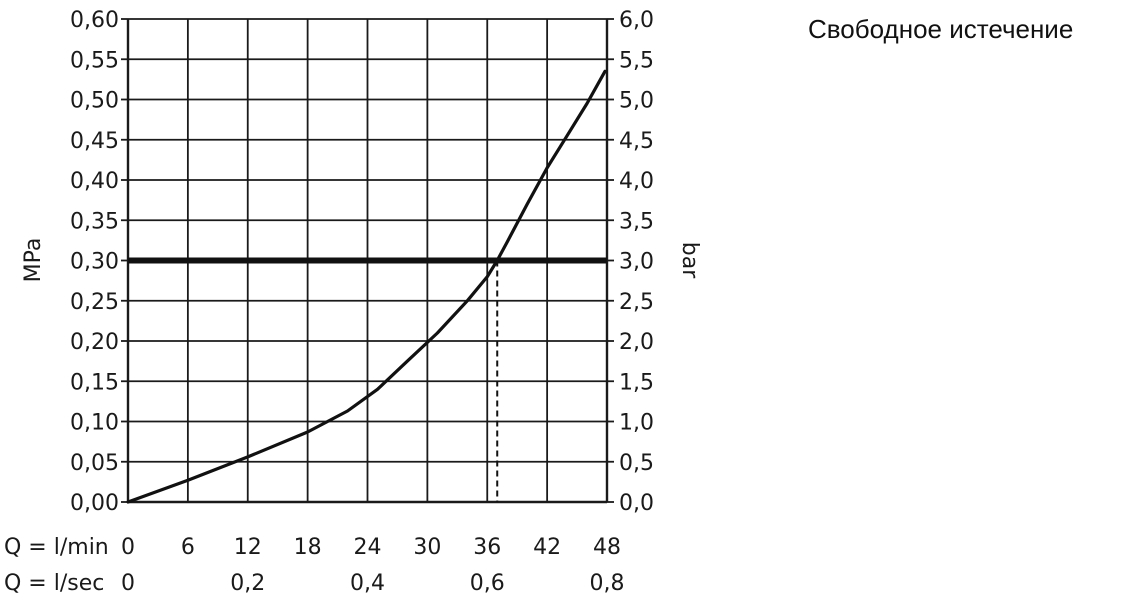 This screenshot has height=600, width=1136. I want to click on x-axis: 0 6 12 18 24 30 36 42 48 0 0,2 0,4 0,6 0,8, so click(373, 565).